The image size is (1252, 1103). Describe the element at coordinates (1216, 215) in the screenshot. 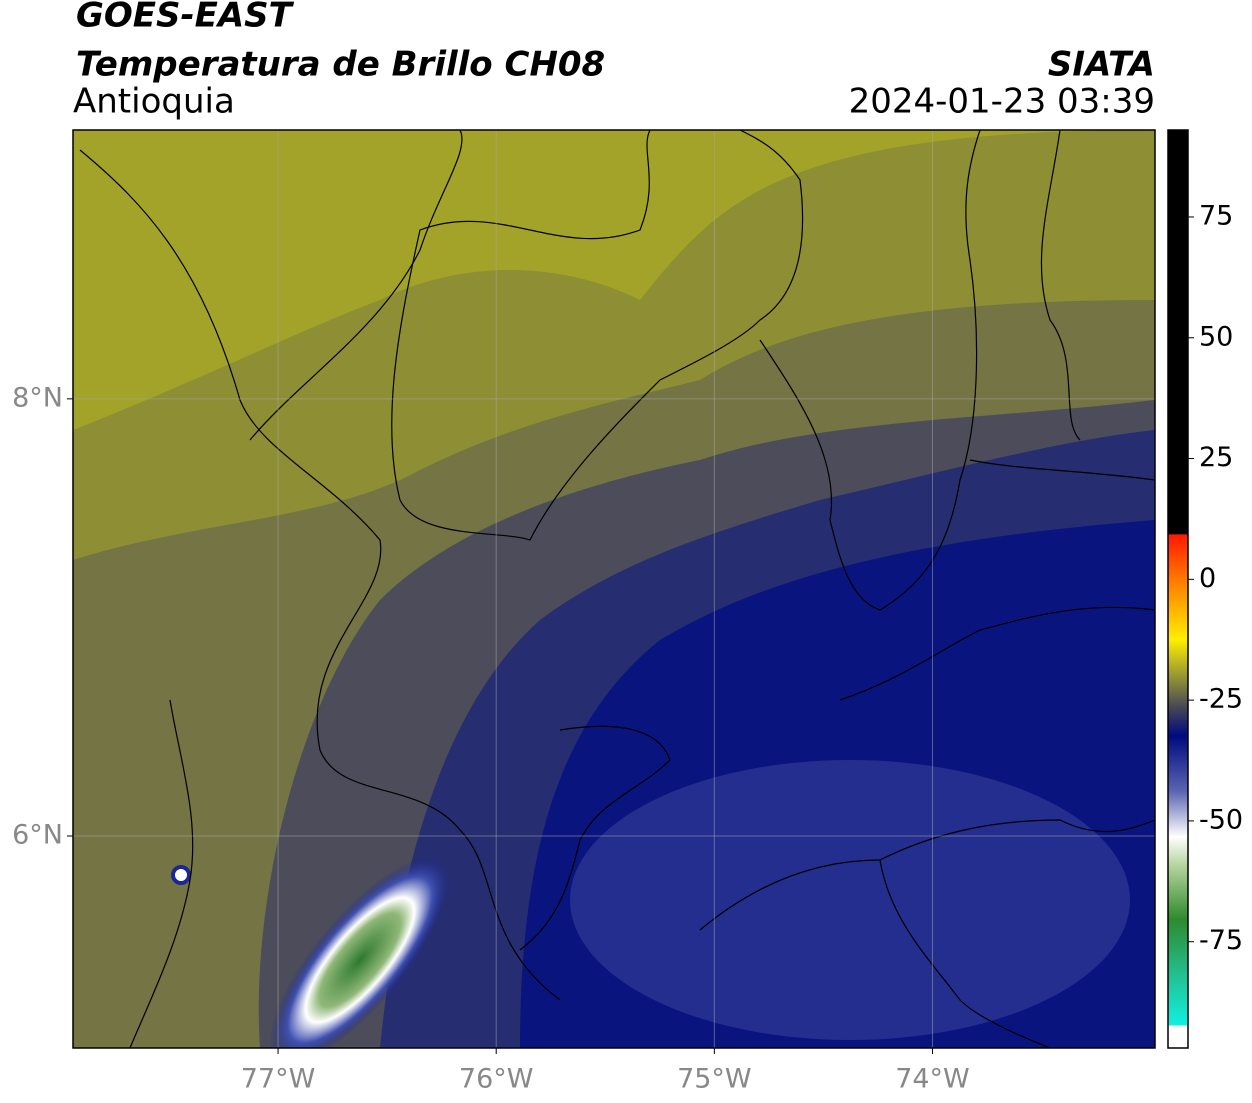

I see `colorbar-tick-label: 75` at that location.